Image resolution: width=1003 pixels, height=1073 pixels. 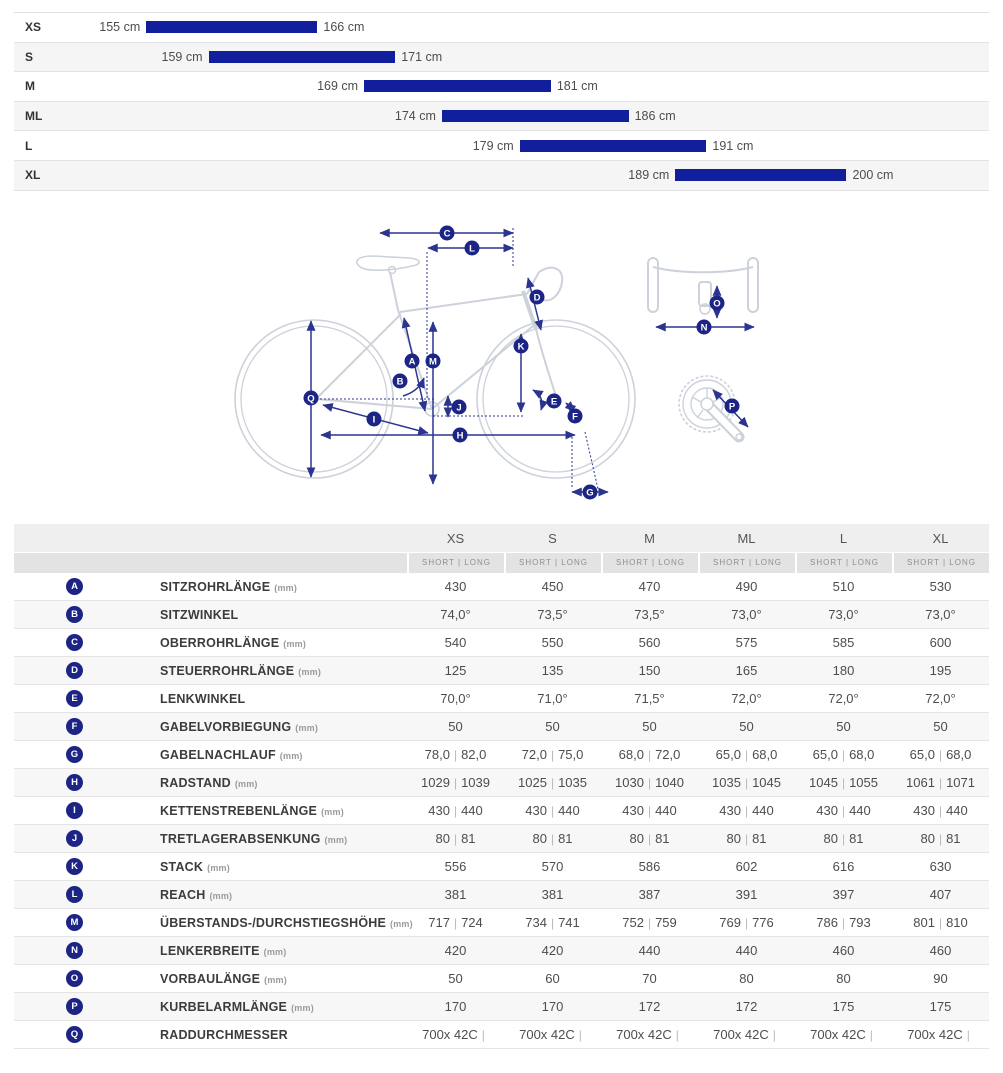 What do you see at coordinates (224, 1034) in the screenshot?
I see `row-label: RADDURCHMESSER` at bounding box center [224, 1034].